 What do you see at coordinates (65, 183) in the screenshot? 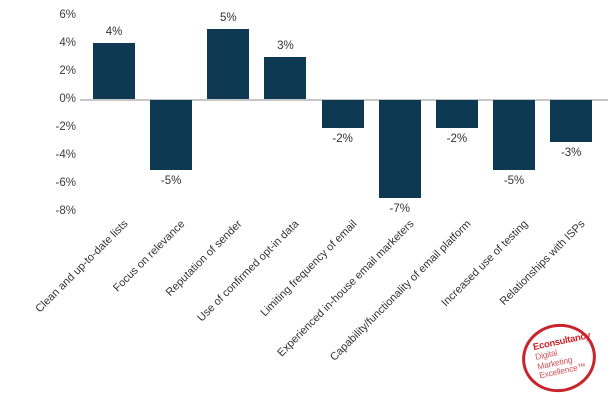
I see `y-axis-tick-label: -6%` at bounding box center [65, 183].